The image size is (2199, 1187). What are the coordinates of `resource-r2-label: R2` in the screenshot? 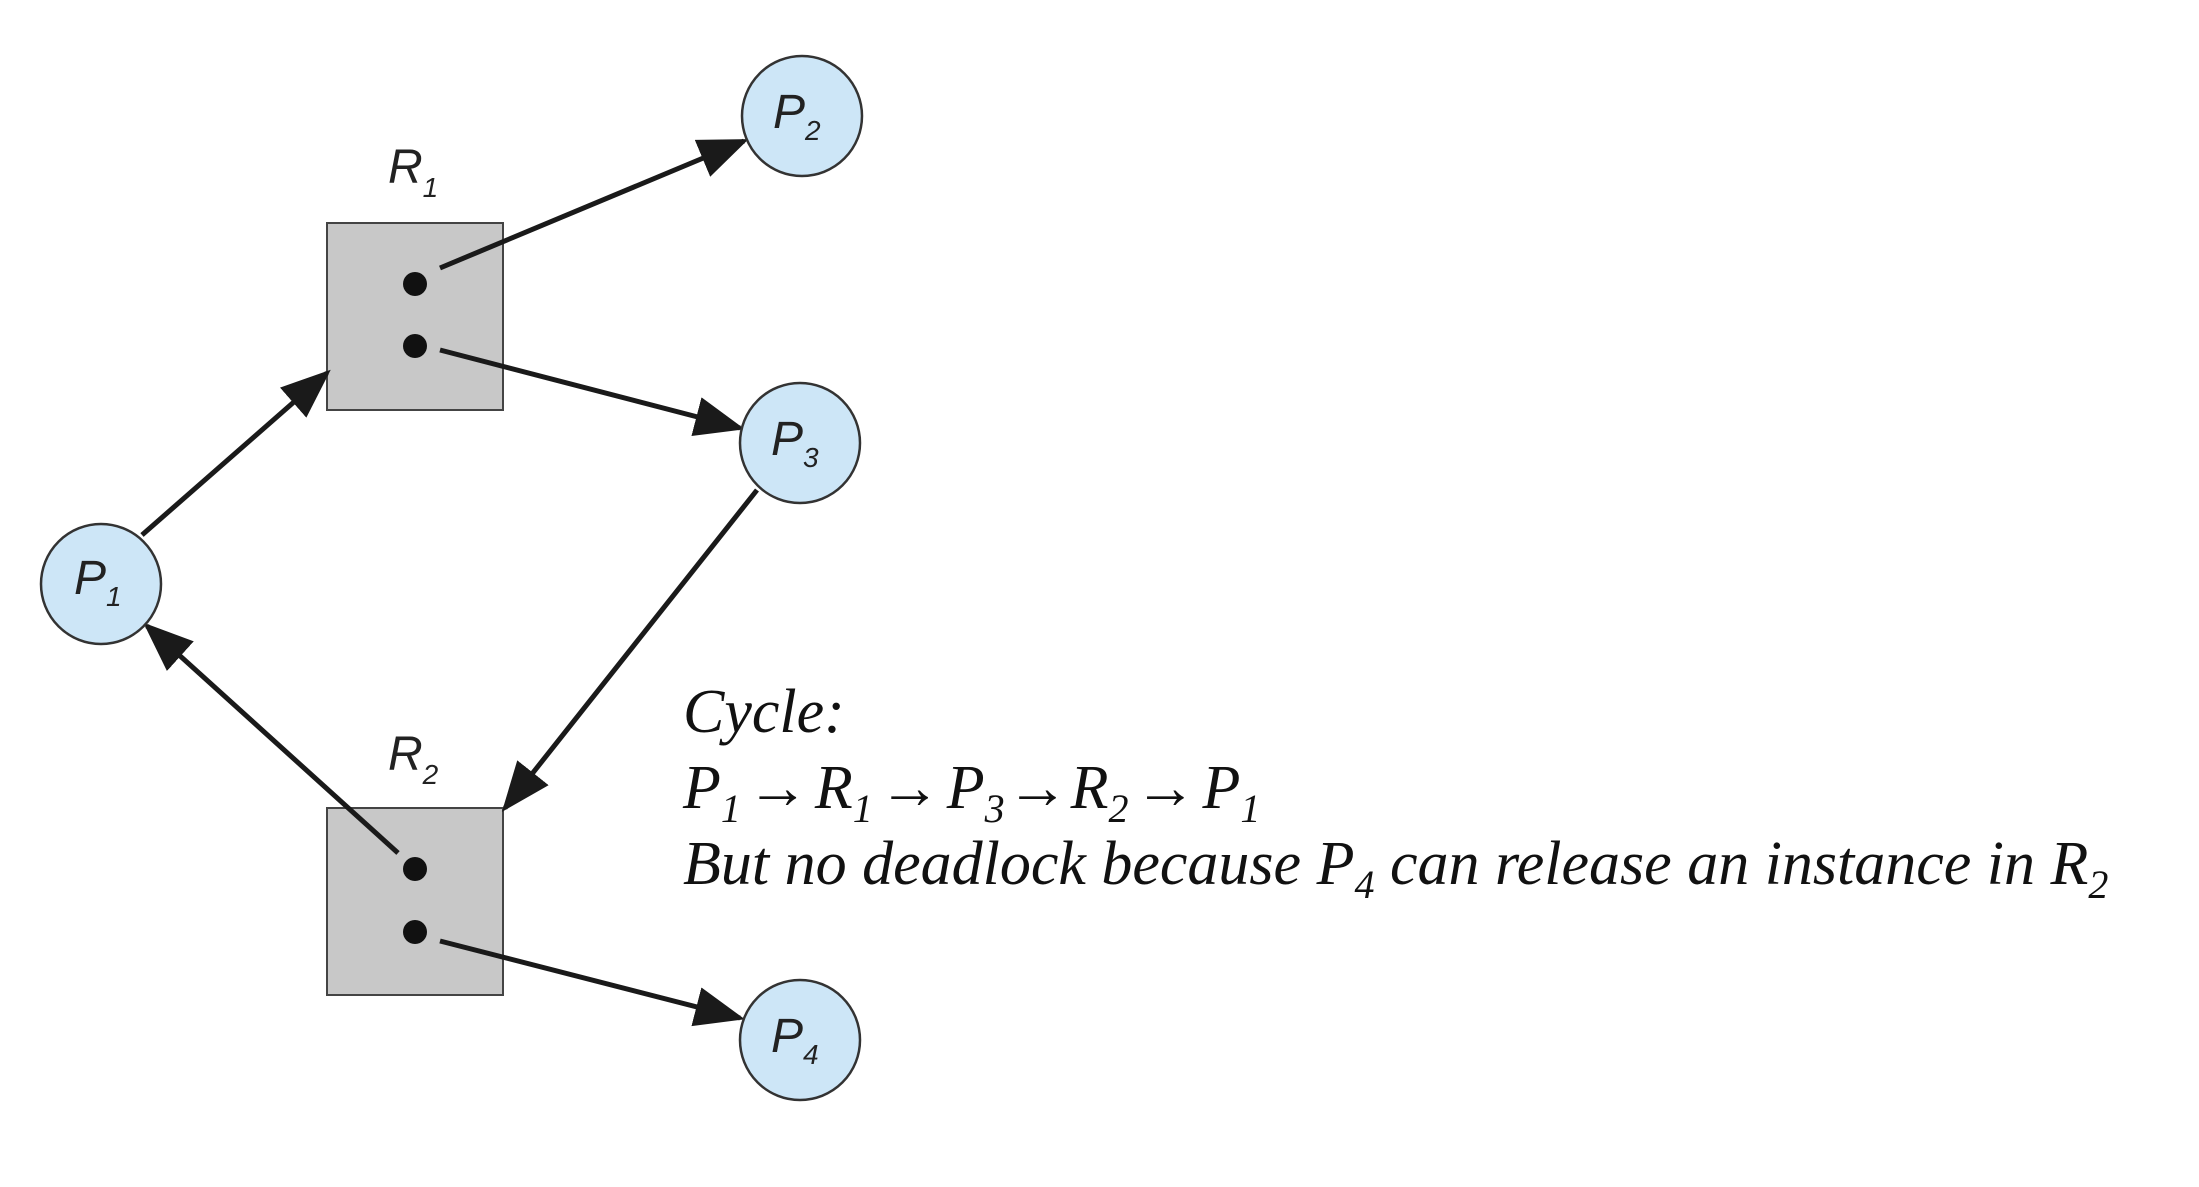 It's located at (413, 759).